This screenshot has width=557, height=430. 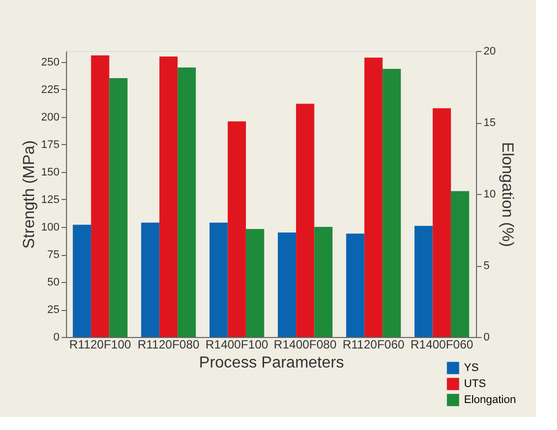 What do you see at coordinates (50, 145) in the screenshot?
I see `y-tick-label: 175` at bounding box center [50, 145].